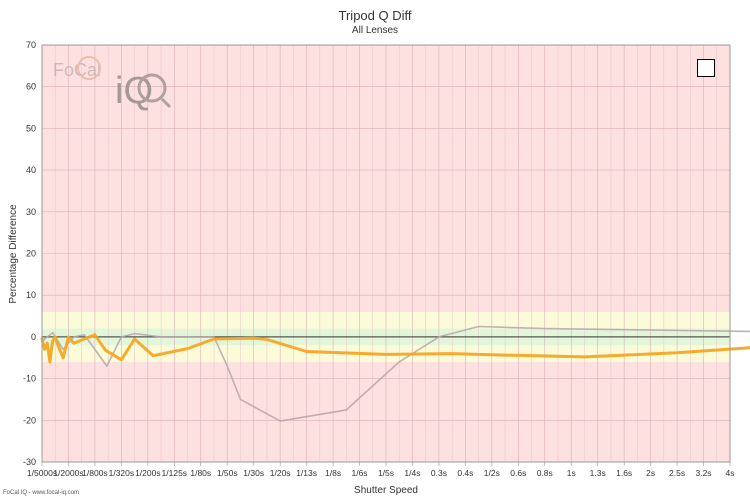  What do you see at coordinates (13, 254) in the screenshot?
I see `y-axis-label: Percentage Difference` at bounding box center [13, 254].